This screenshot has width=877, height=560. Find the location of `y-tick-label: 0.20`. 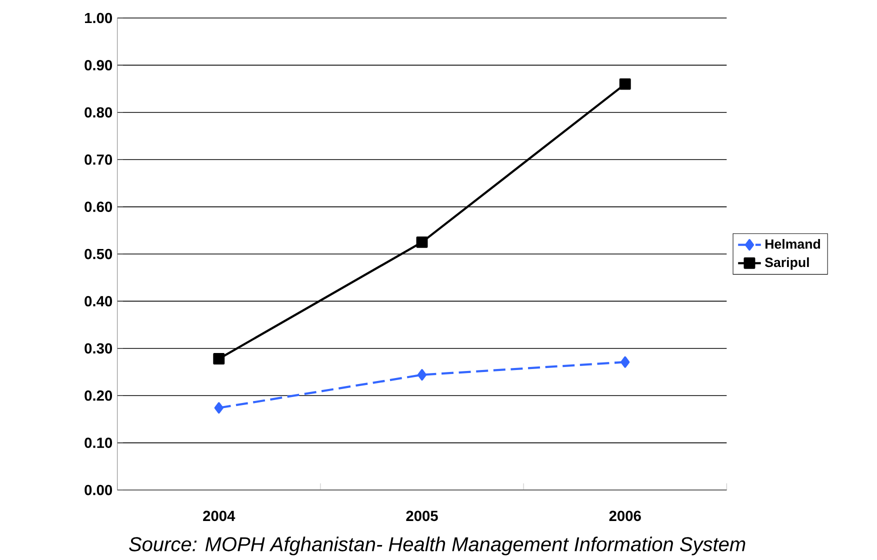

y-tick-label: 0.20 is located at coordinates (98, 395).